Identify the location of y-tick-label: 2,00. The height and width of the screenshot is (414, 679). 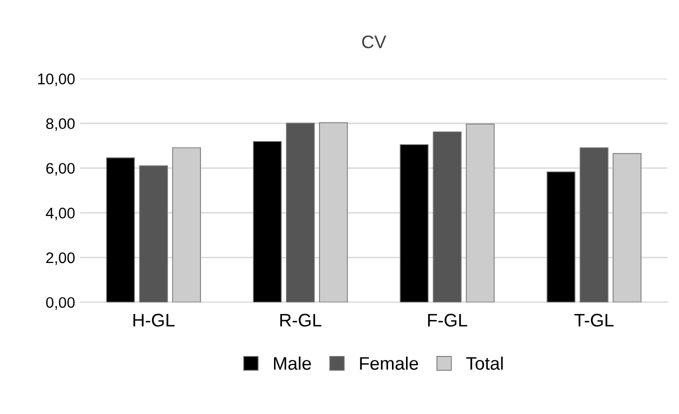
(60, 258).